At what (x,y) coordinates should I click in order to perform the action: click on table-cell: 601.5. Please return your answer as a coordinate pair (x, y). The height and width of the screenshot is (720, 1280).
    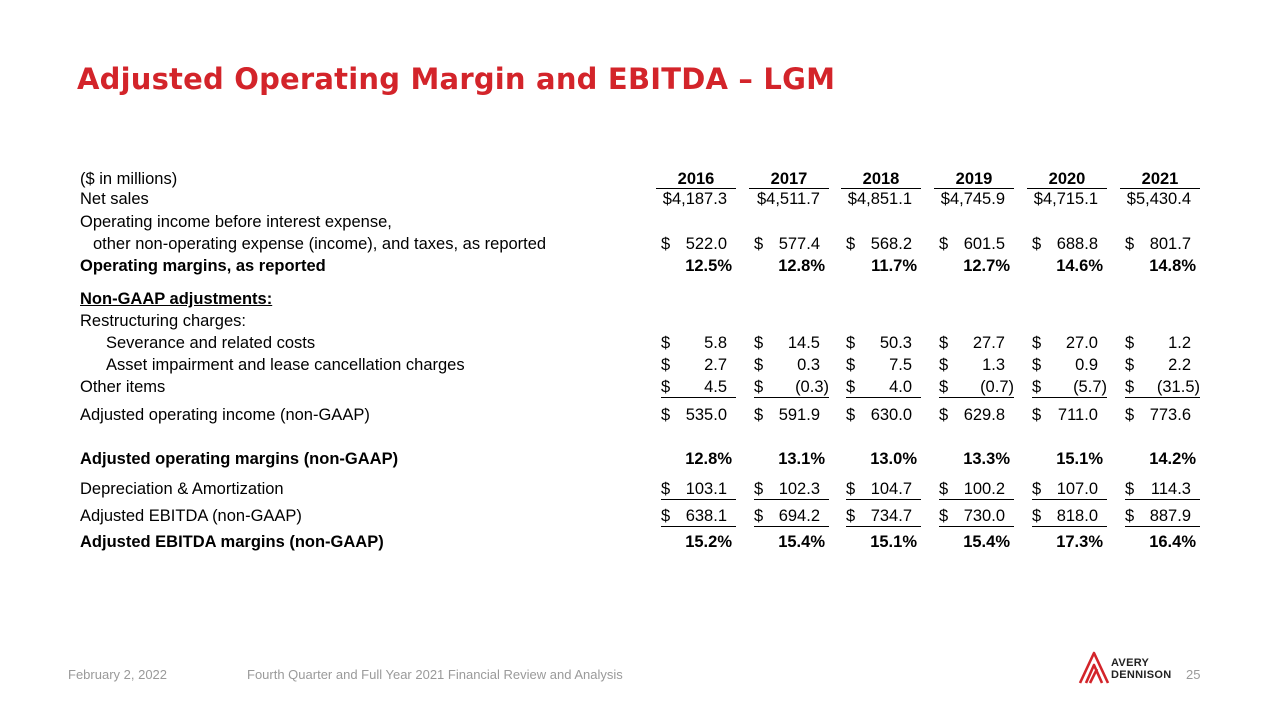
    Looking at the image, I should click on (984, 244).